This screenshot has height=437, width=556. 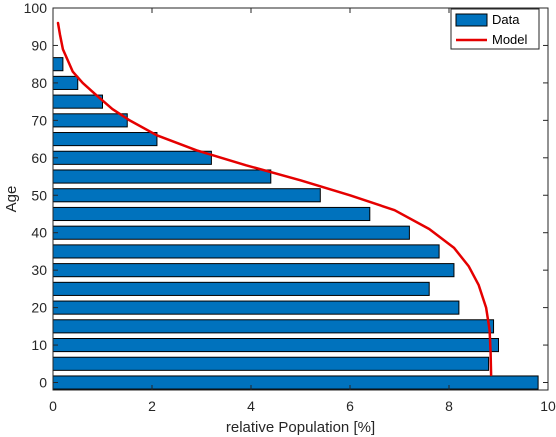 What do you see at coordinates (39, 83) in the screenshot?
I see `y-tick-label: 80` at bounding box center [39, 83].